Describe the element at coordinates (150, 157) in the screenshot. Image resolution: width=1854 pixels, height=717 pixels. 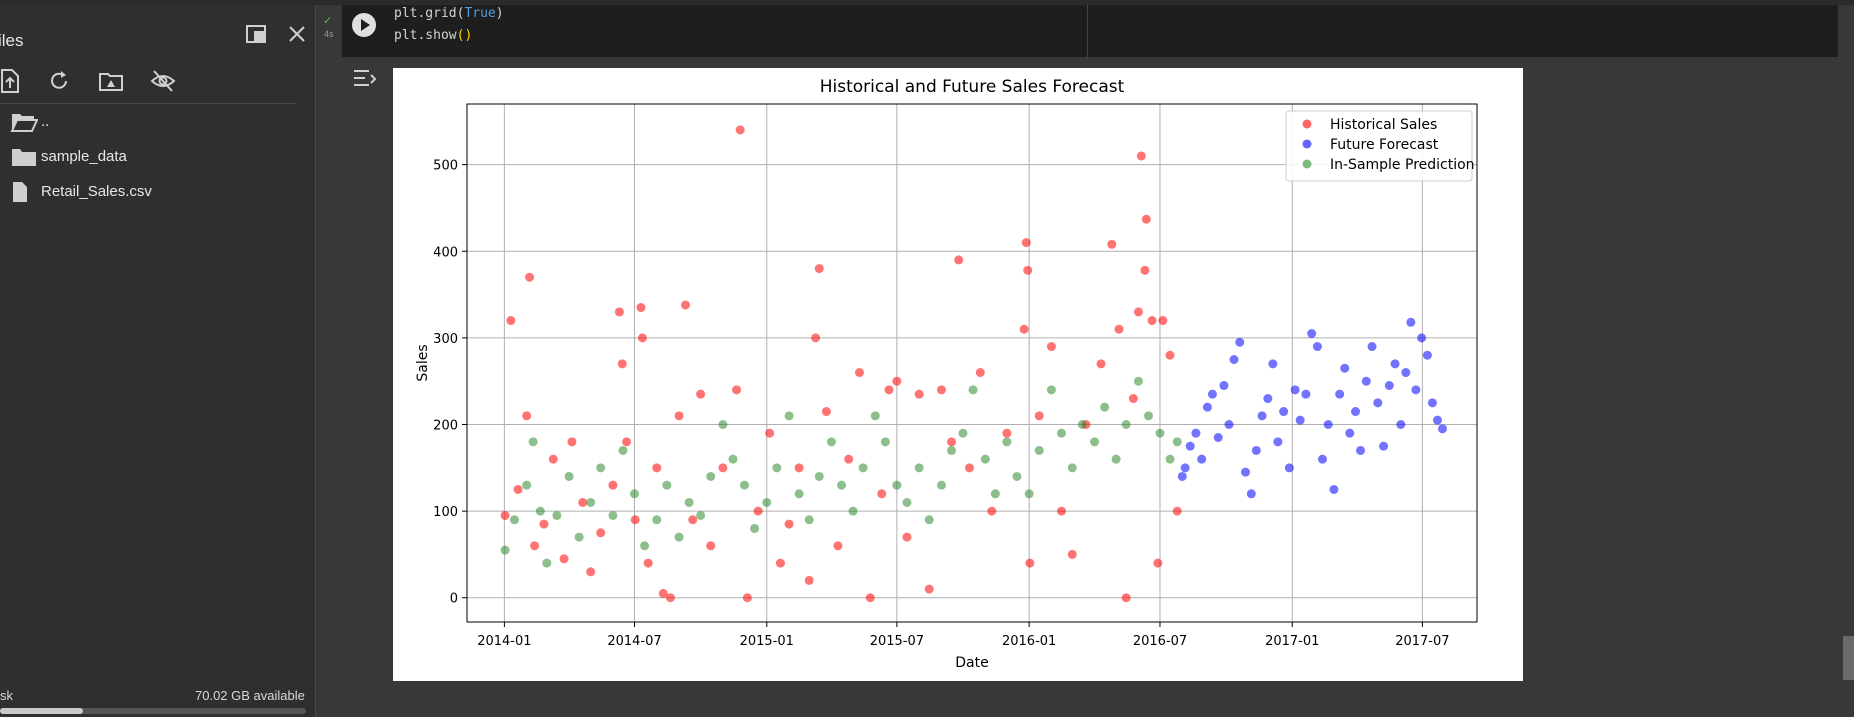
I see `file-item-sample-data: sample_data` at that location.